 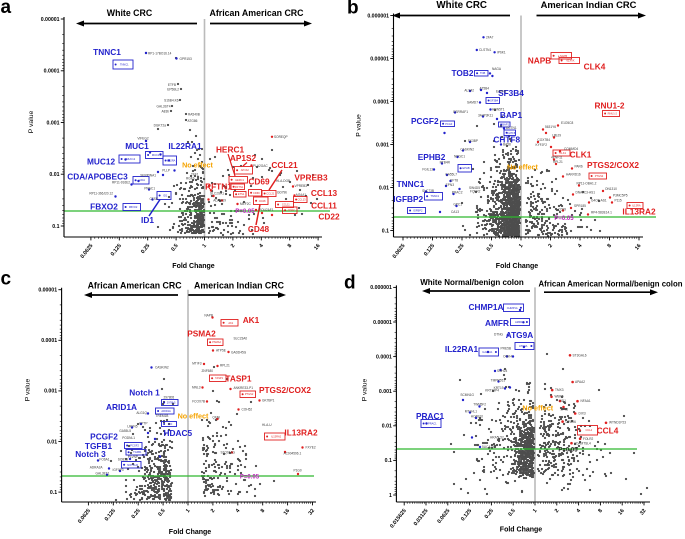 I want to click on svg-text: SW4D5, so click(x=474, y=188).